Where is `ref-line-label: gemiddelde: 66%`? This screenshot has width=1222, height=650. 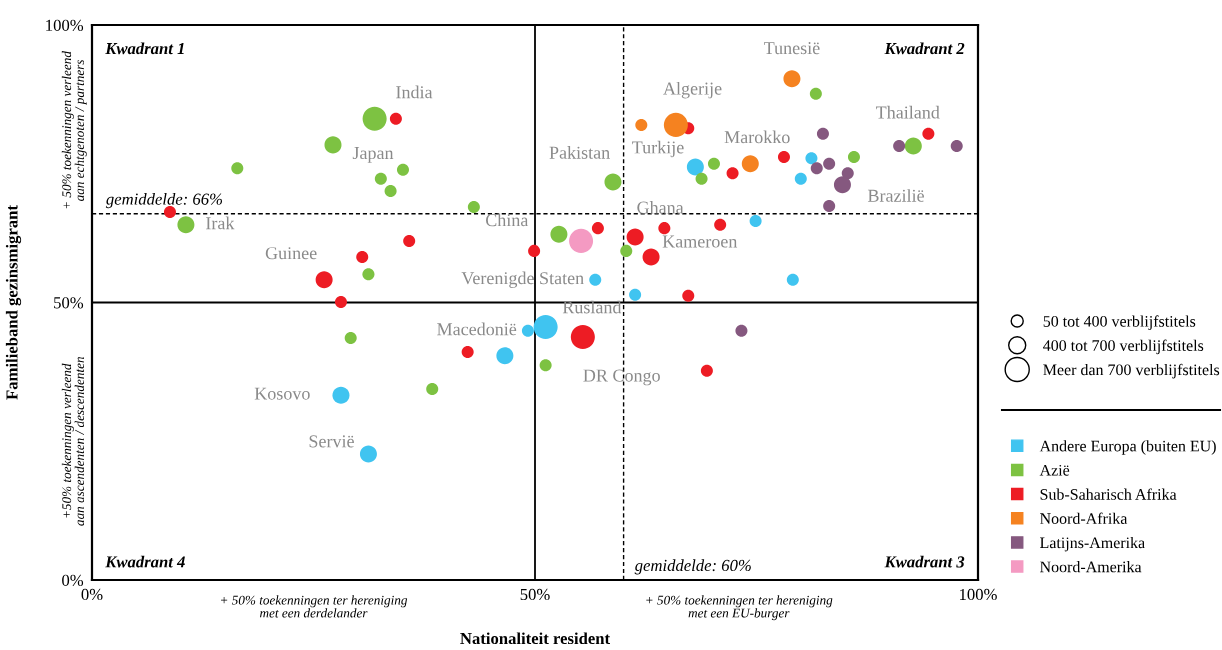
ref-line-label: gemiddelde: 66% is located at coordinates (164, 201).